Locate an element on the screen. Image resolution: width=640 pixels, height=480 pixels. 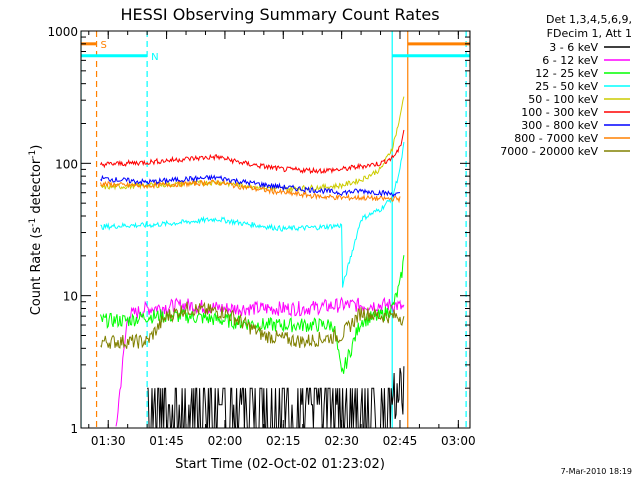
legend-header-line-1: Det 1,3,4,5,6,9, is located at coordinates (589, 19).